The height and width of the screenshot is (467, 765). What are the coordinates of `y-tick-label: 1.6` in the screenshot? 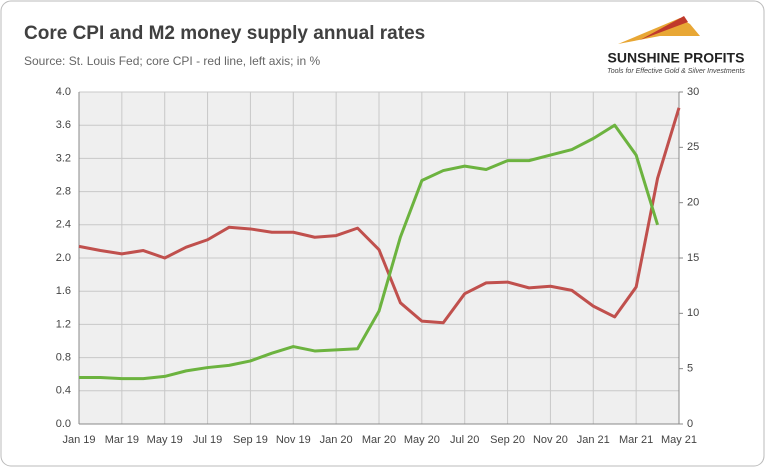 It's located at (63, 291).